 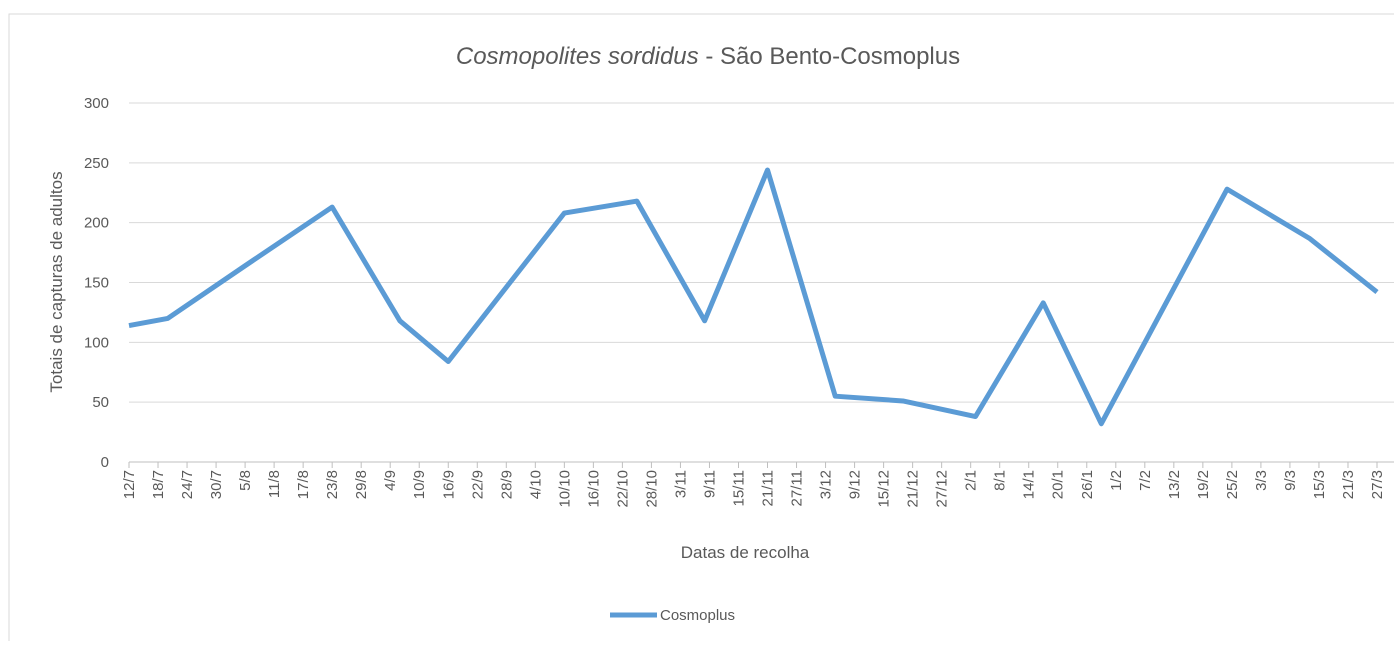 I want to click on x-tick-label: 21/3, so click(x=1348, y=484).